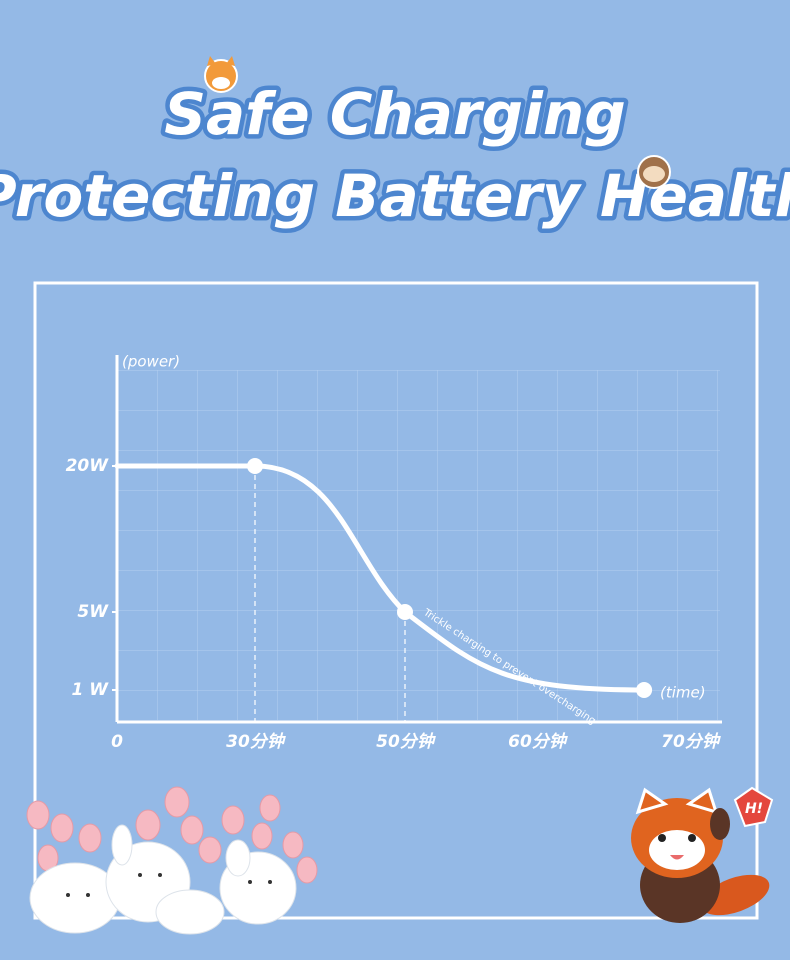 Image resolution: width=790 pixels, height=960 pixels. What do you see at coordinates (221, 74) in the screenshot?
I see `fox-icon` at bounding box center [221, 74].